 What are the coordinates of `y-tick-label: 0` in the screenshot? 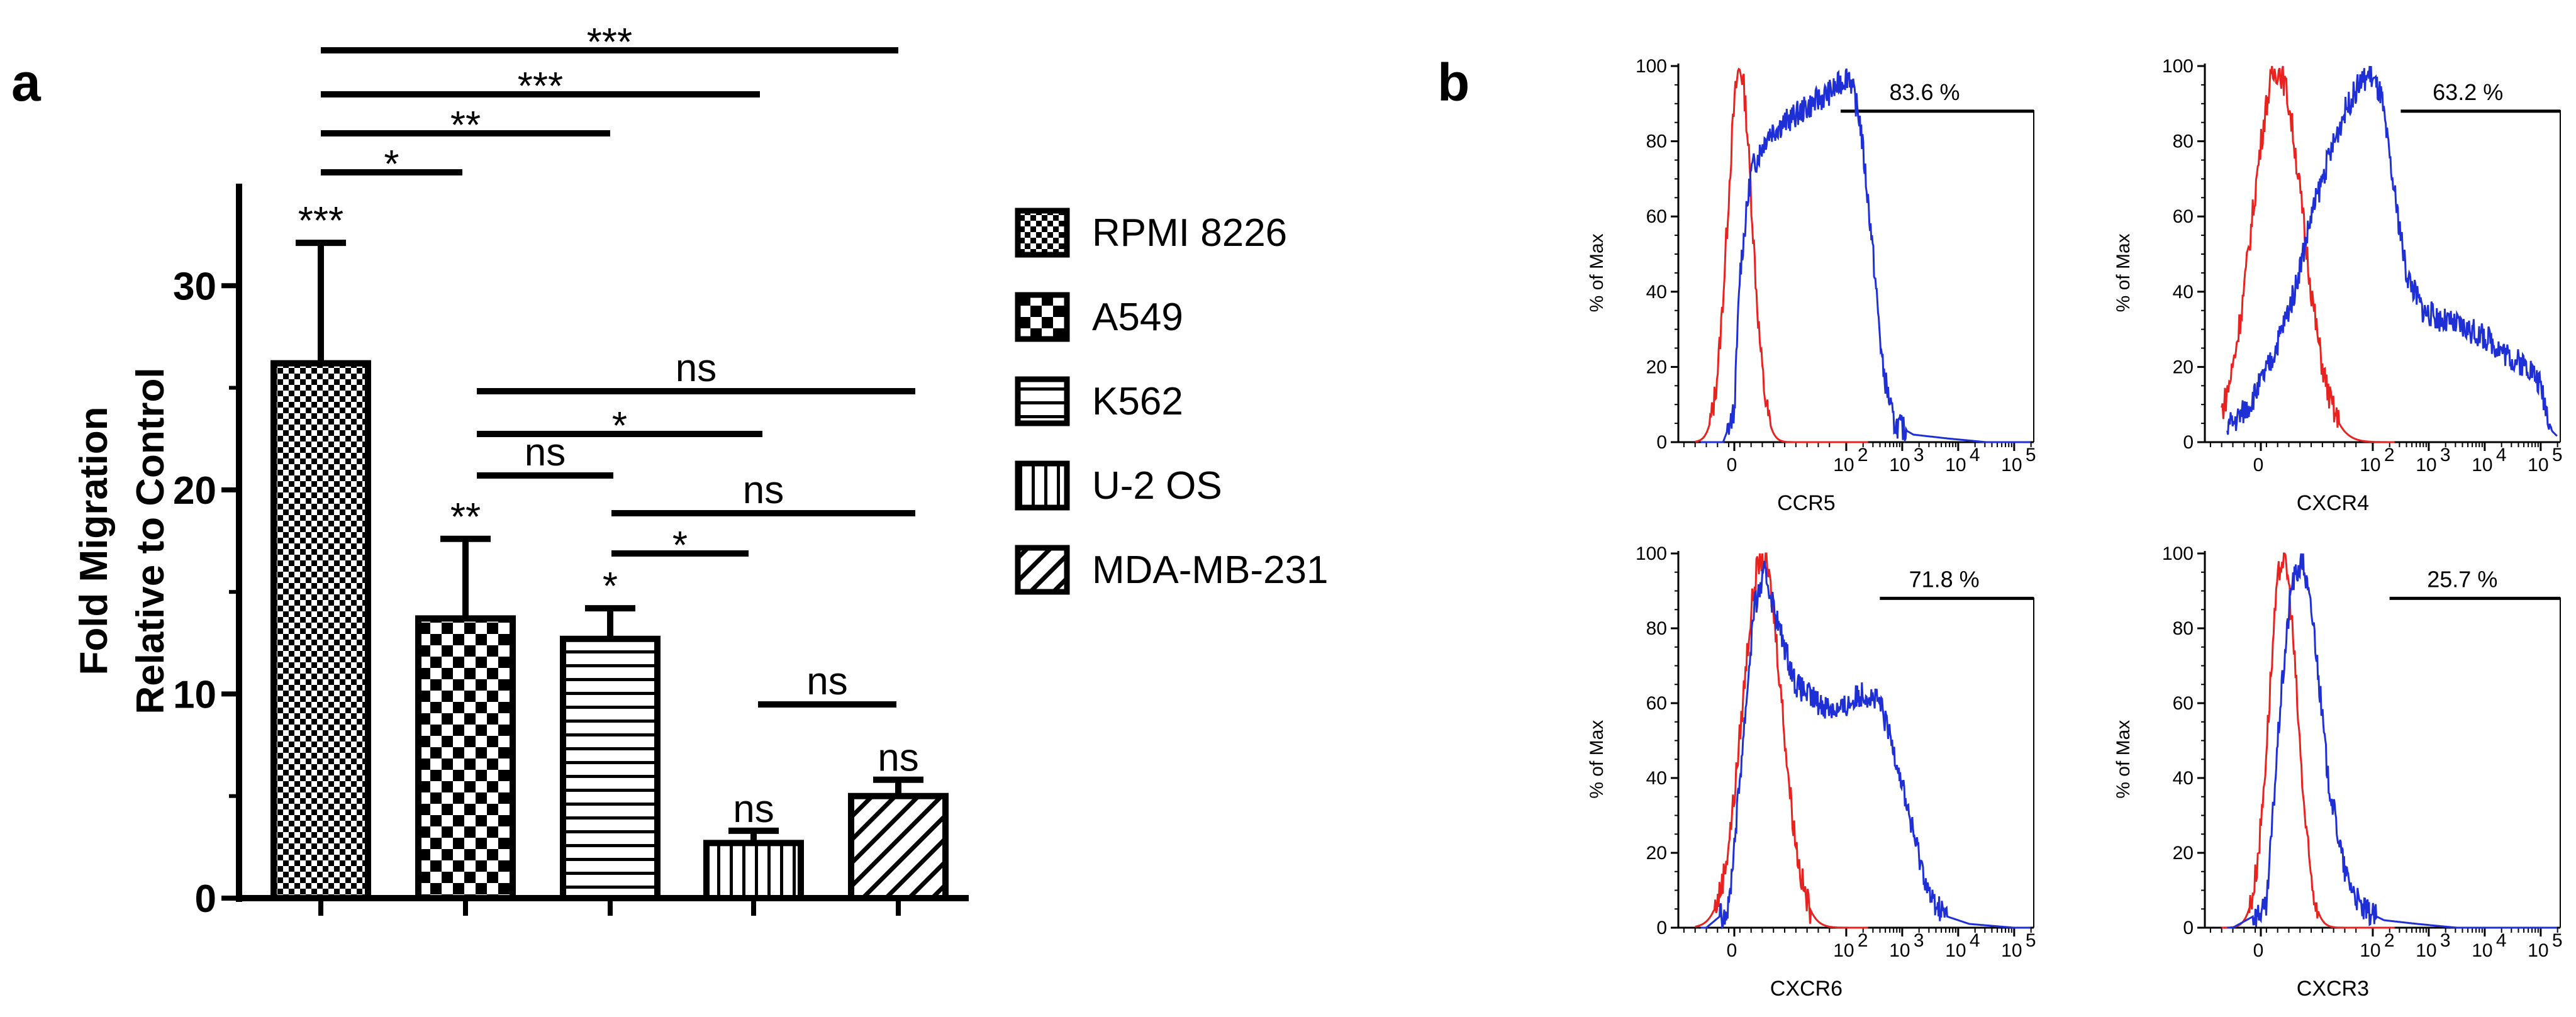 It's located at (205, 899).